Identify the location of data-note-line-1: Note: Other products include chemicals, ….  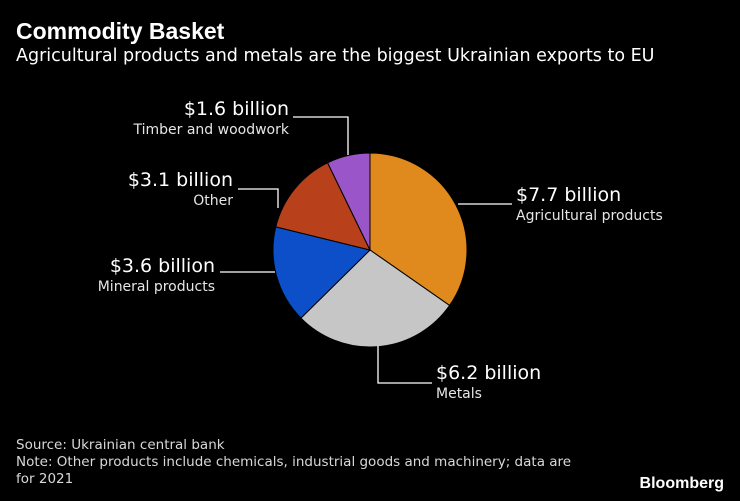
(294, 462).